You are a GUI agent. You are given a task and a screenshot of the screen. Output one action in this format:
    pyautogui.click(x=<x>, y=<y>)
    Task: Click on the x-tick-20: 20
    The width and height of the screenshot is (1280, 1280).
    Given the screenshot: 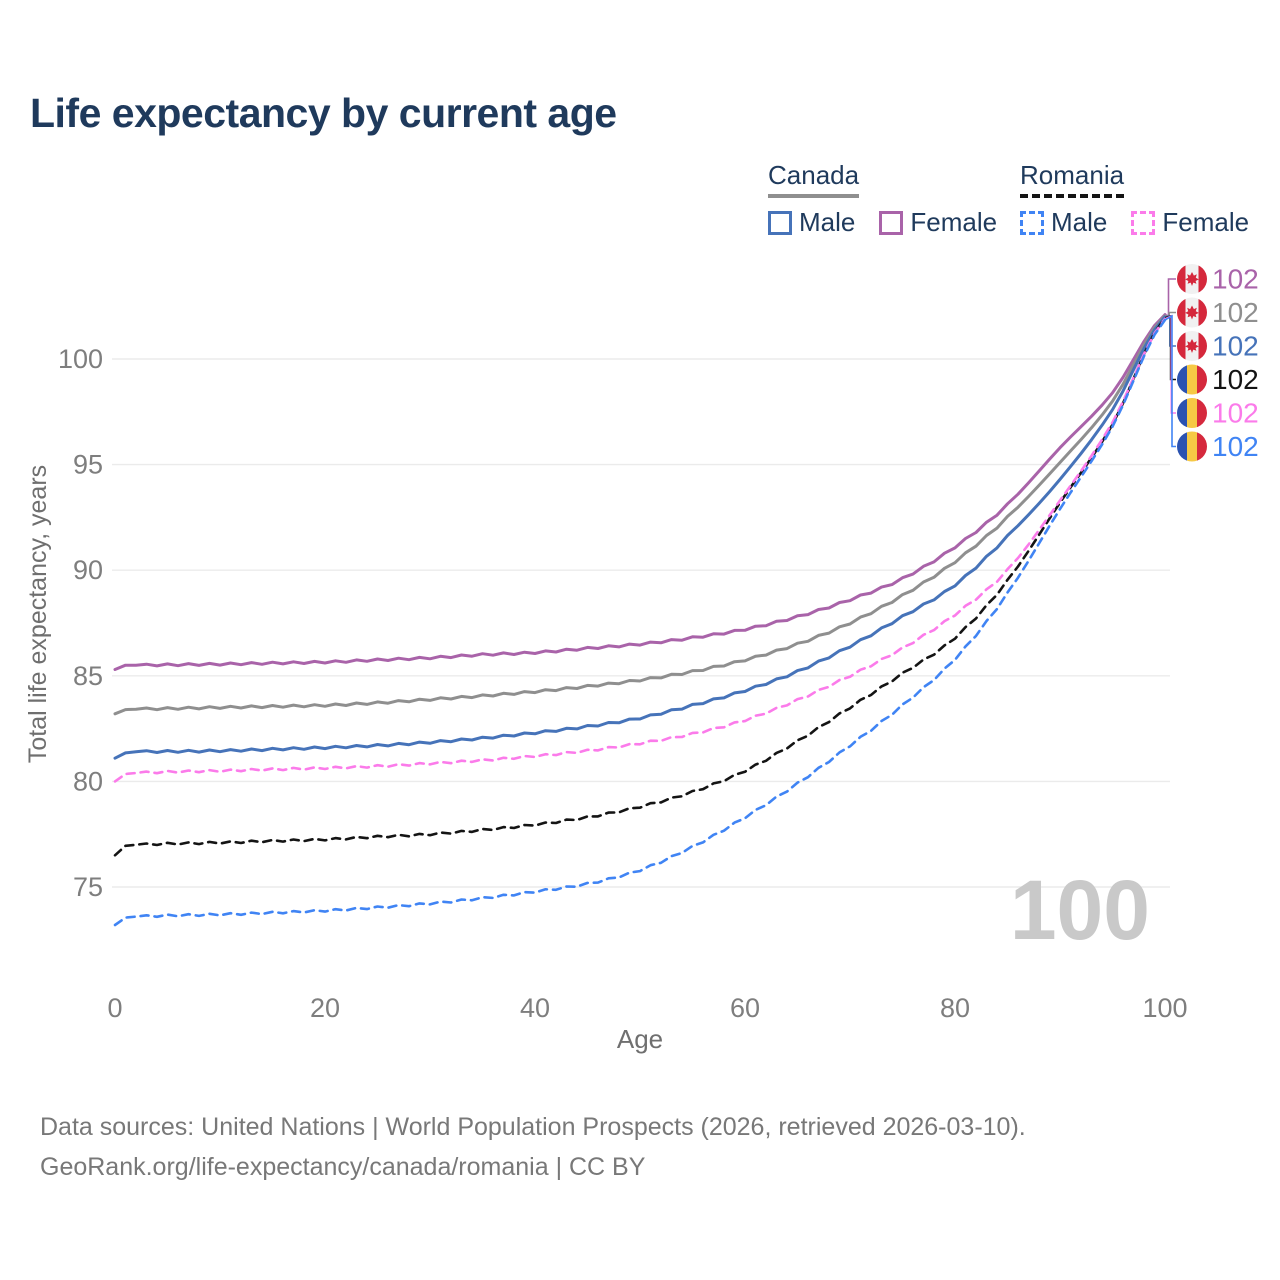 What is the action you would take?
    pyautogui.click(x=325, y=1008)
    